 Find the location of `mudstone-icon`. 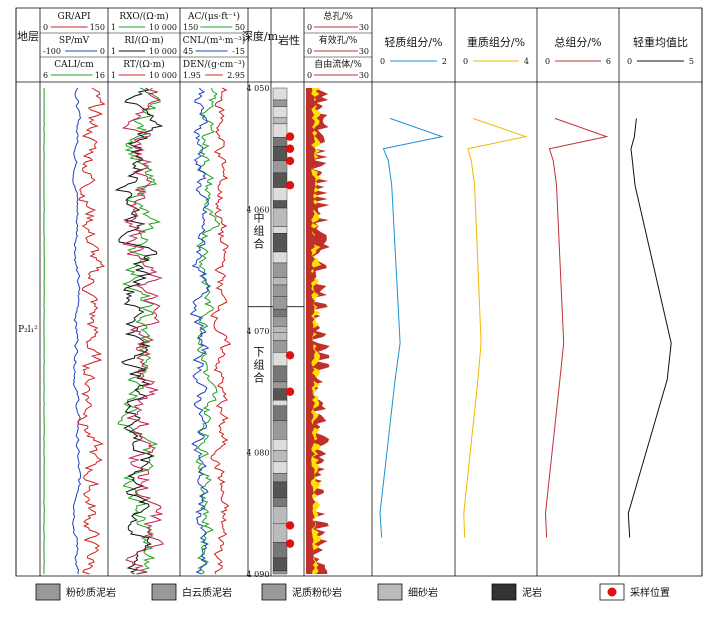

mudstone-icon is located at coordinates (504, 592).